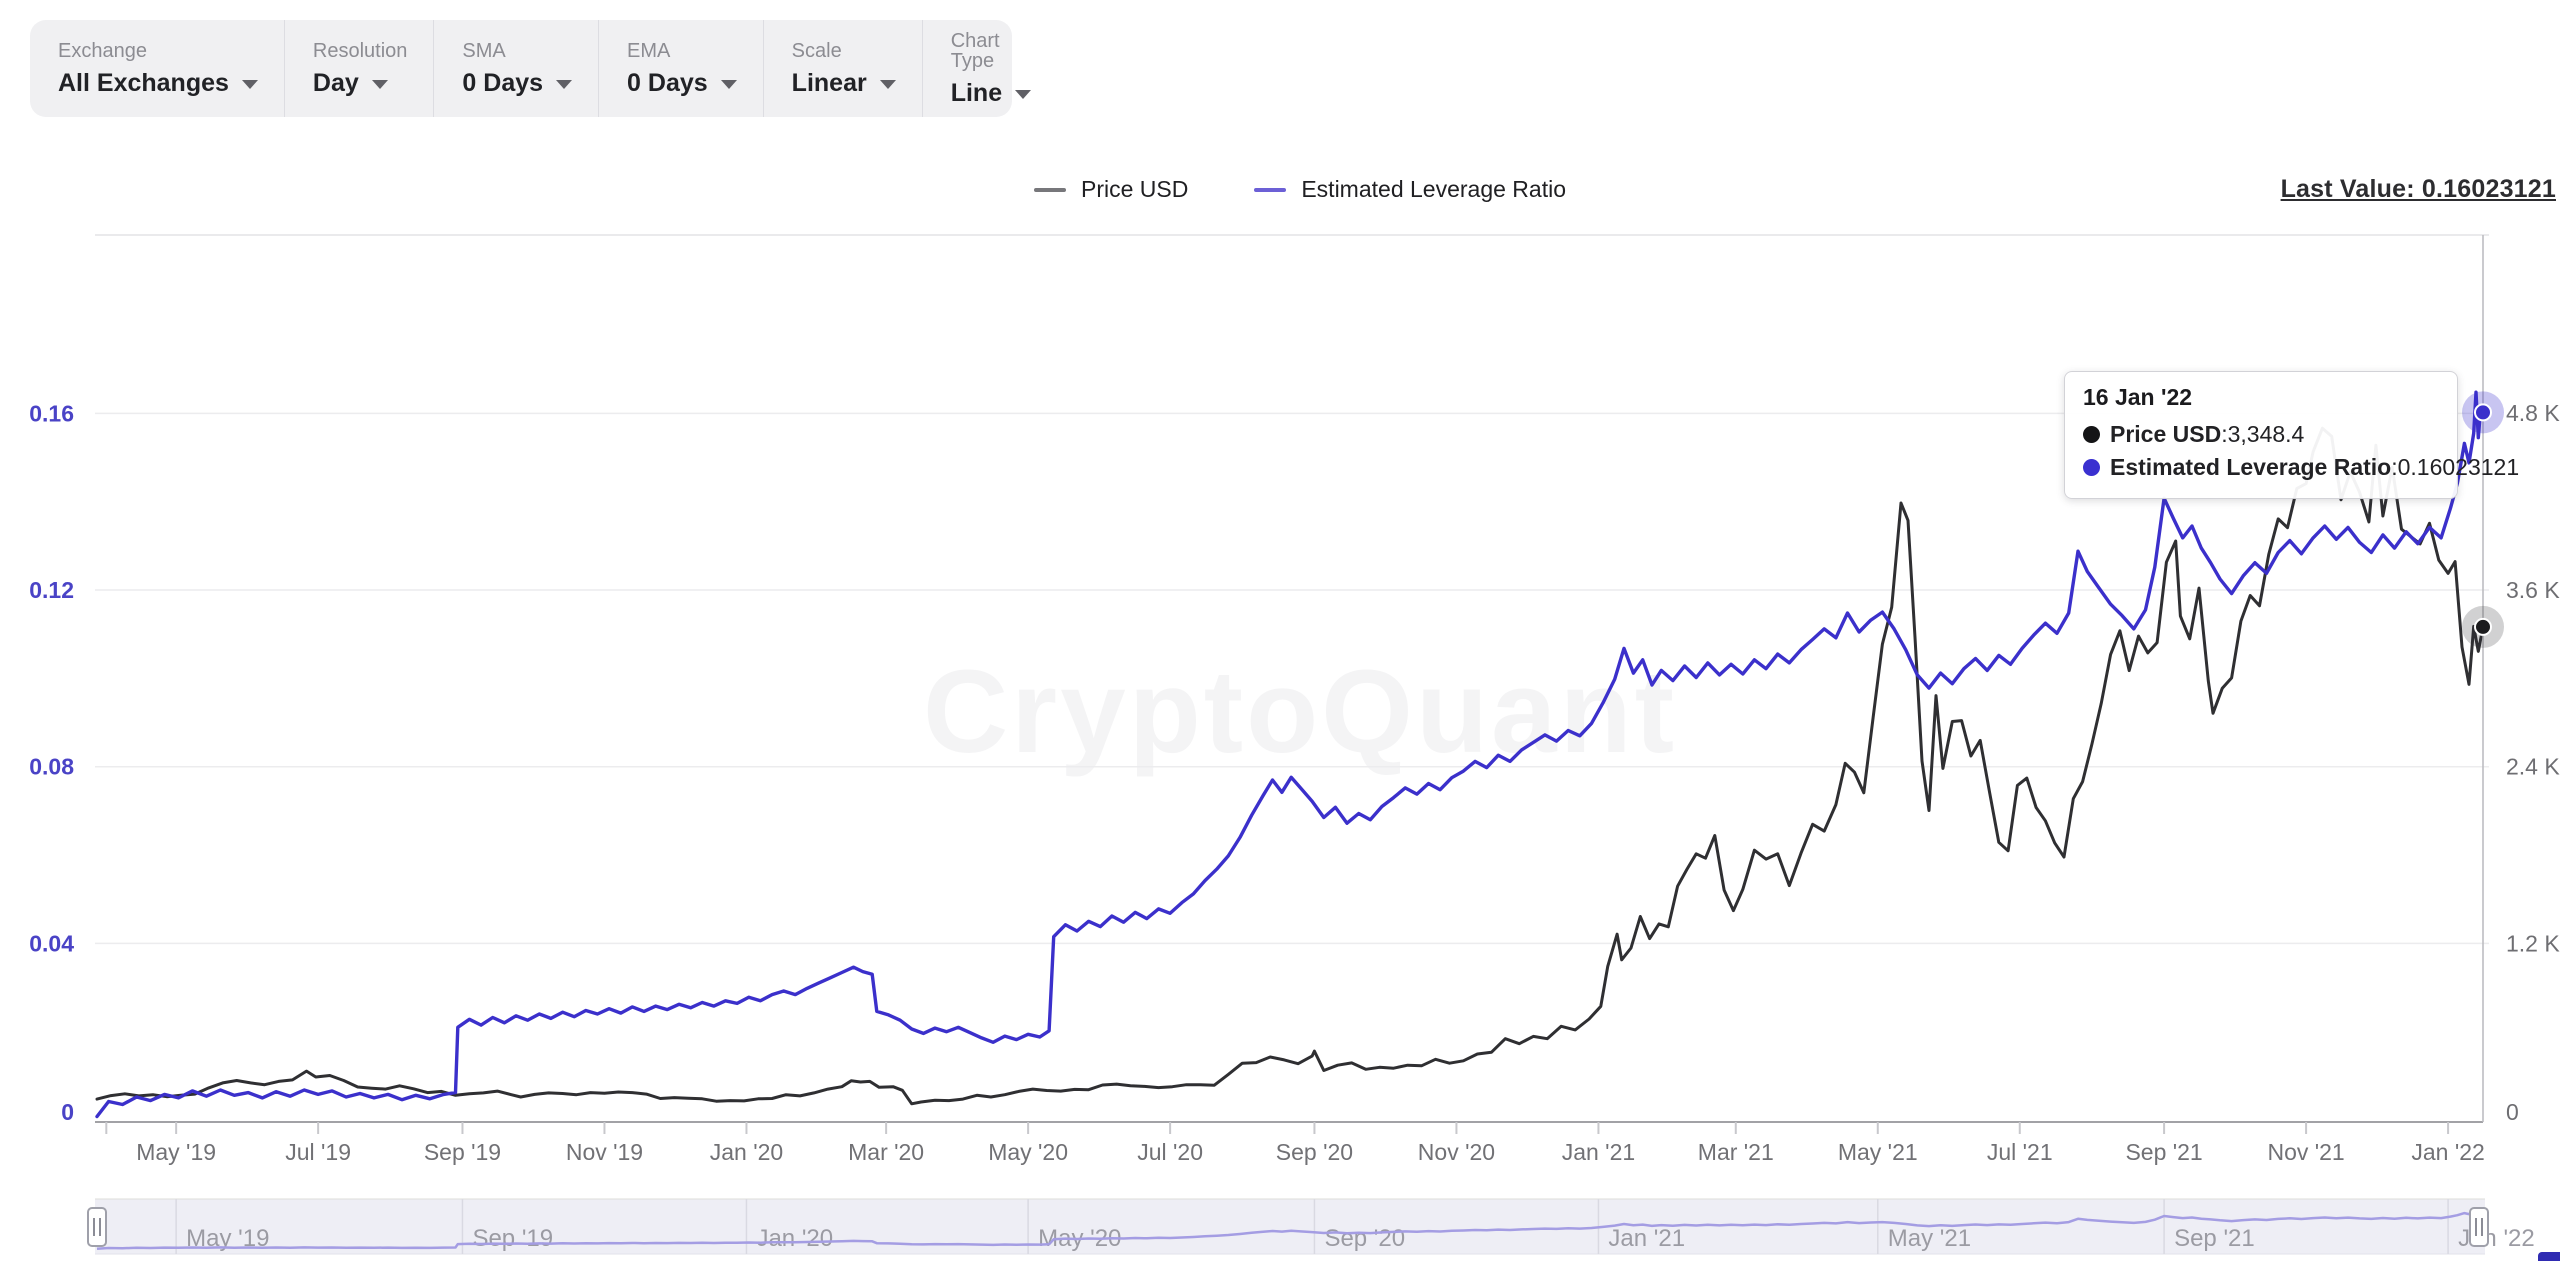 The width and height of the screenshot is (2560, 1261). What do you see at coordinates (1290, 1230) in the screenshot?
I see `navigator-mini-line` at bounding box center [1290, 1230].